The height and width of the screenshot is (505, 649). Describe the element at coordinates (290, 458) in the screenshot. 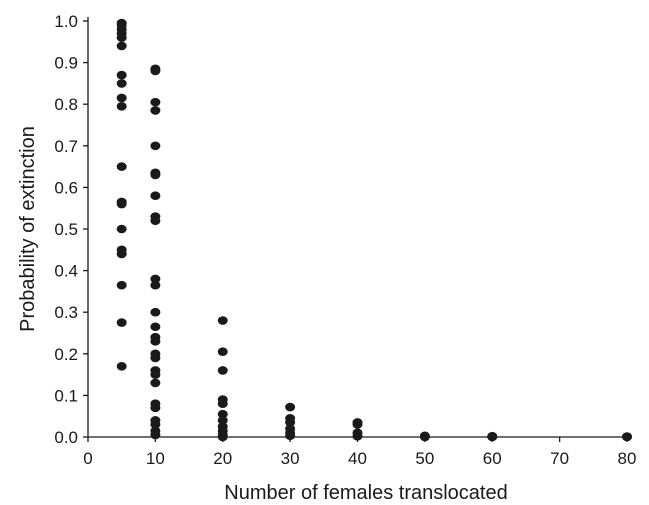

I see `x-tick-label: 30` at that location.